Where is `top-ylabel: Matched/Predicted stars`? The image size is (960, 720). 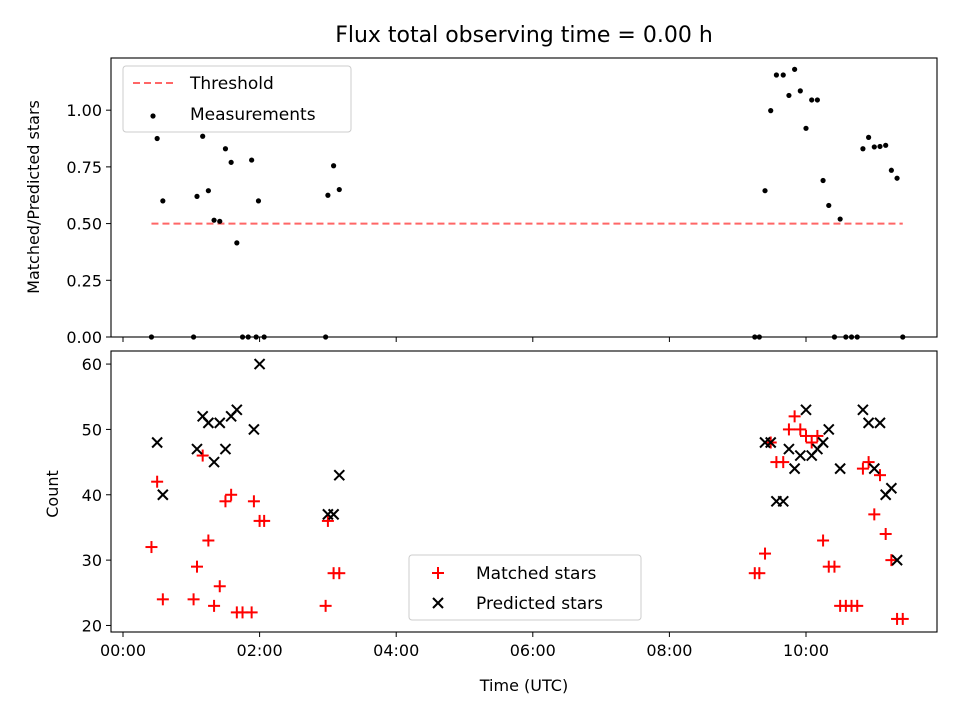 top-ylabel: Matched/Predicted stars is located at coordinates (33, 197).